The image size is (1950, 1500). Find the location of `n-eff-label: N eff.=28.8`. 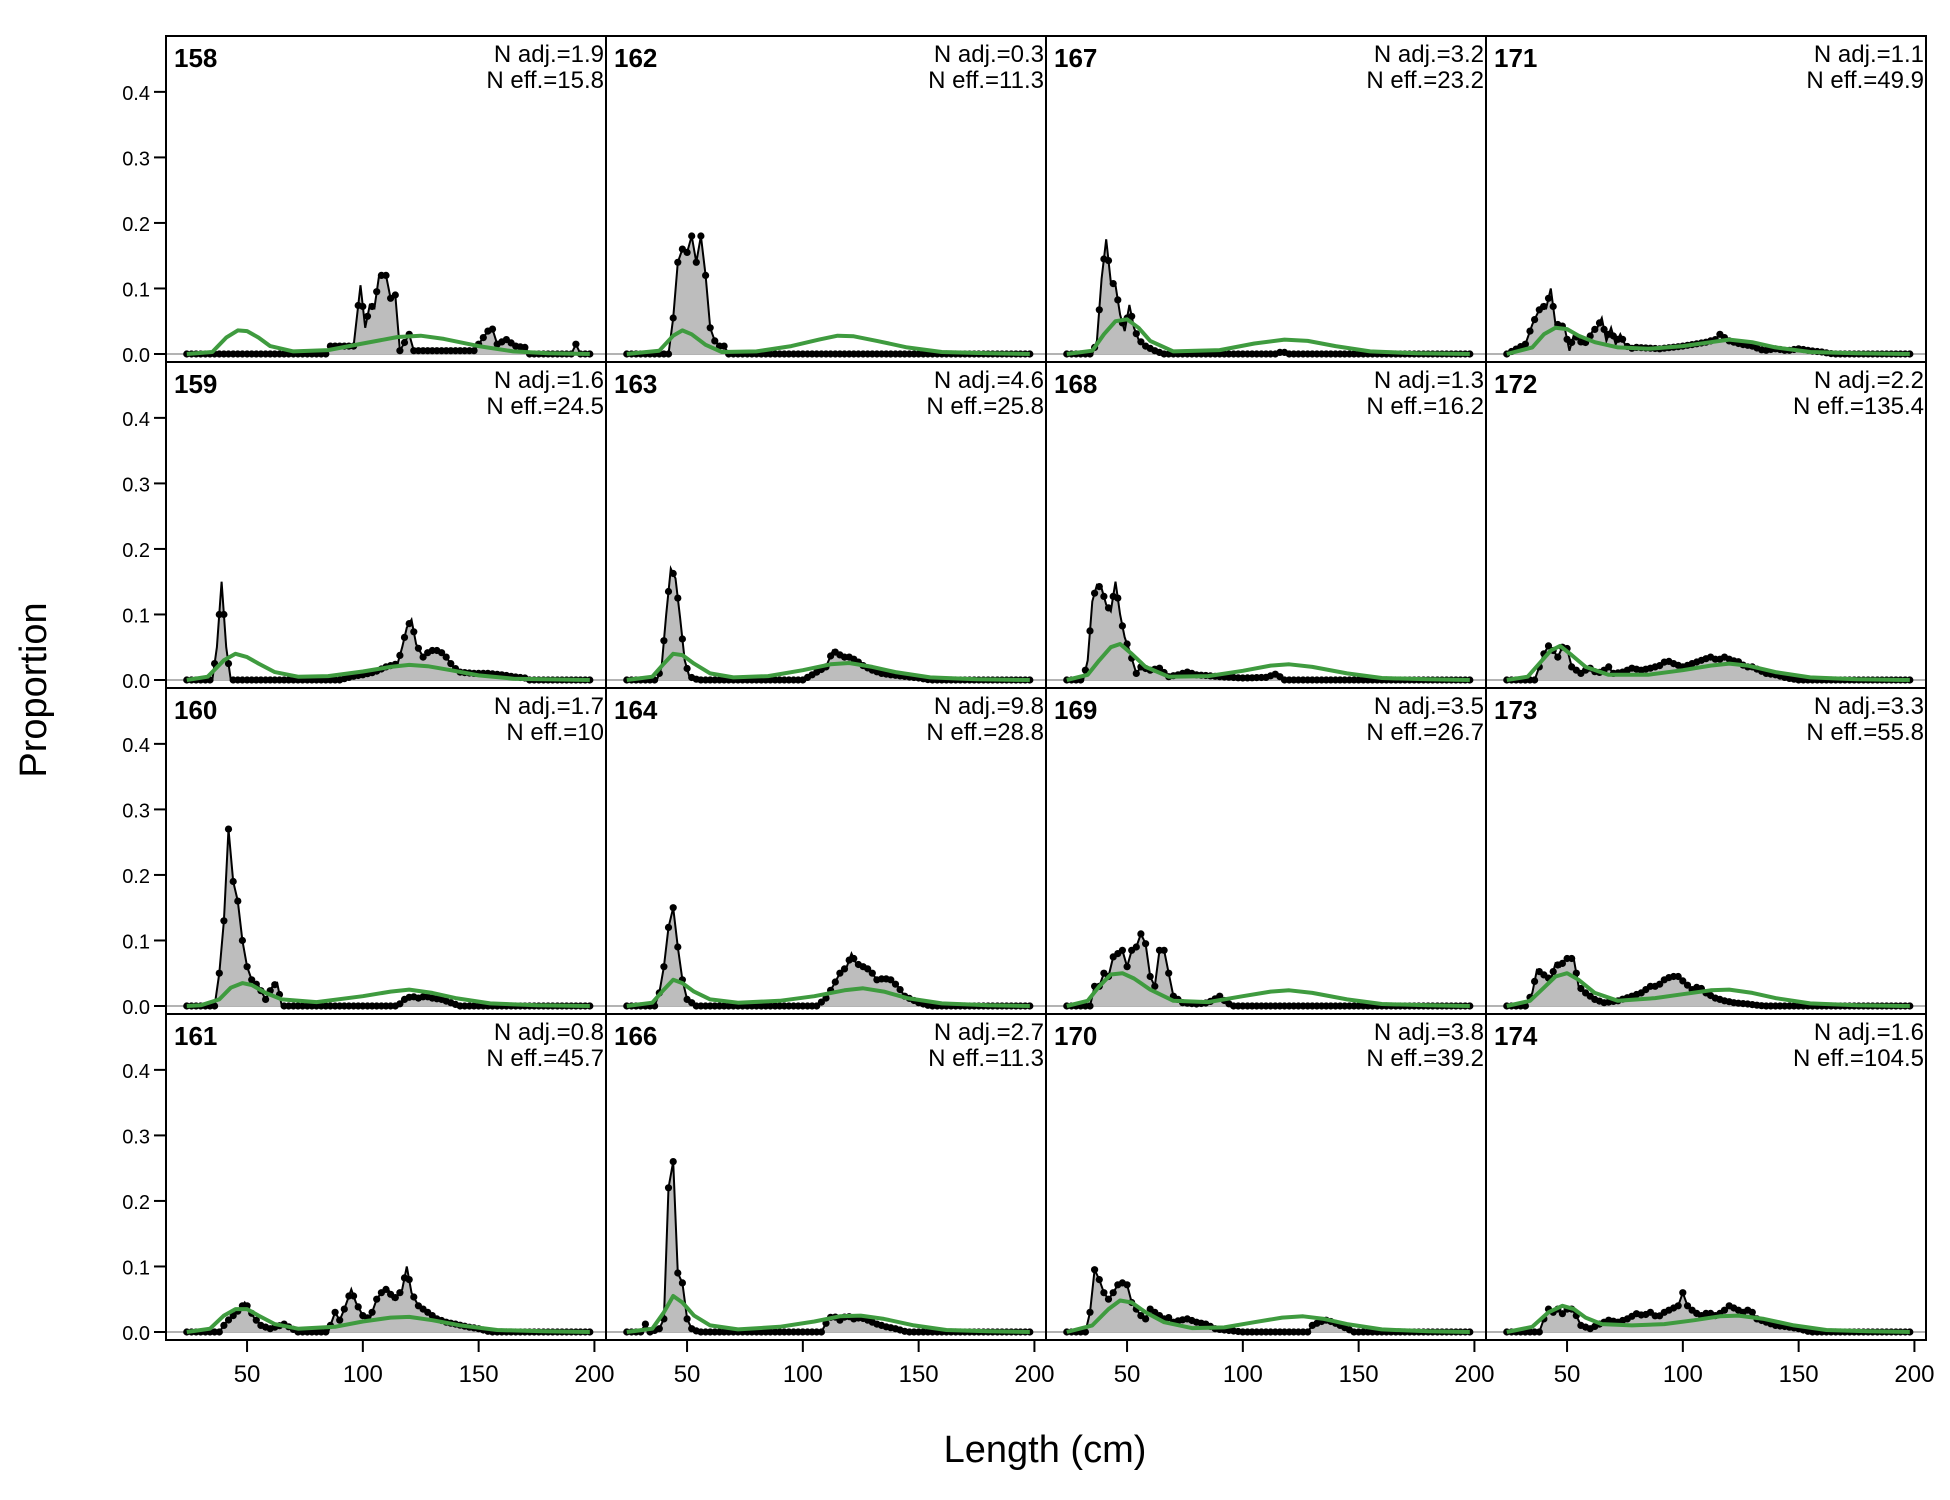

n-eff-label: N eff.=28.8 is located at coordinates (985, 732).